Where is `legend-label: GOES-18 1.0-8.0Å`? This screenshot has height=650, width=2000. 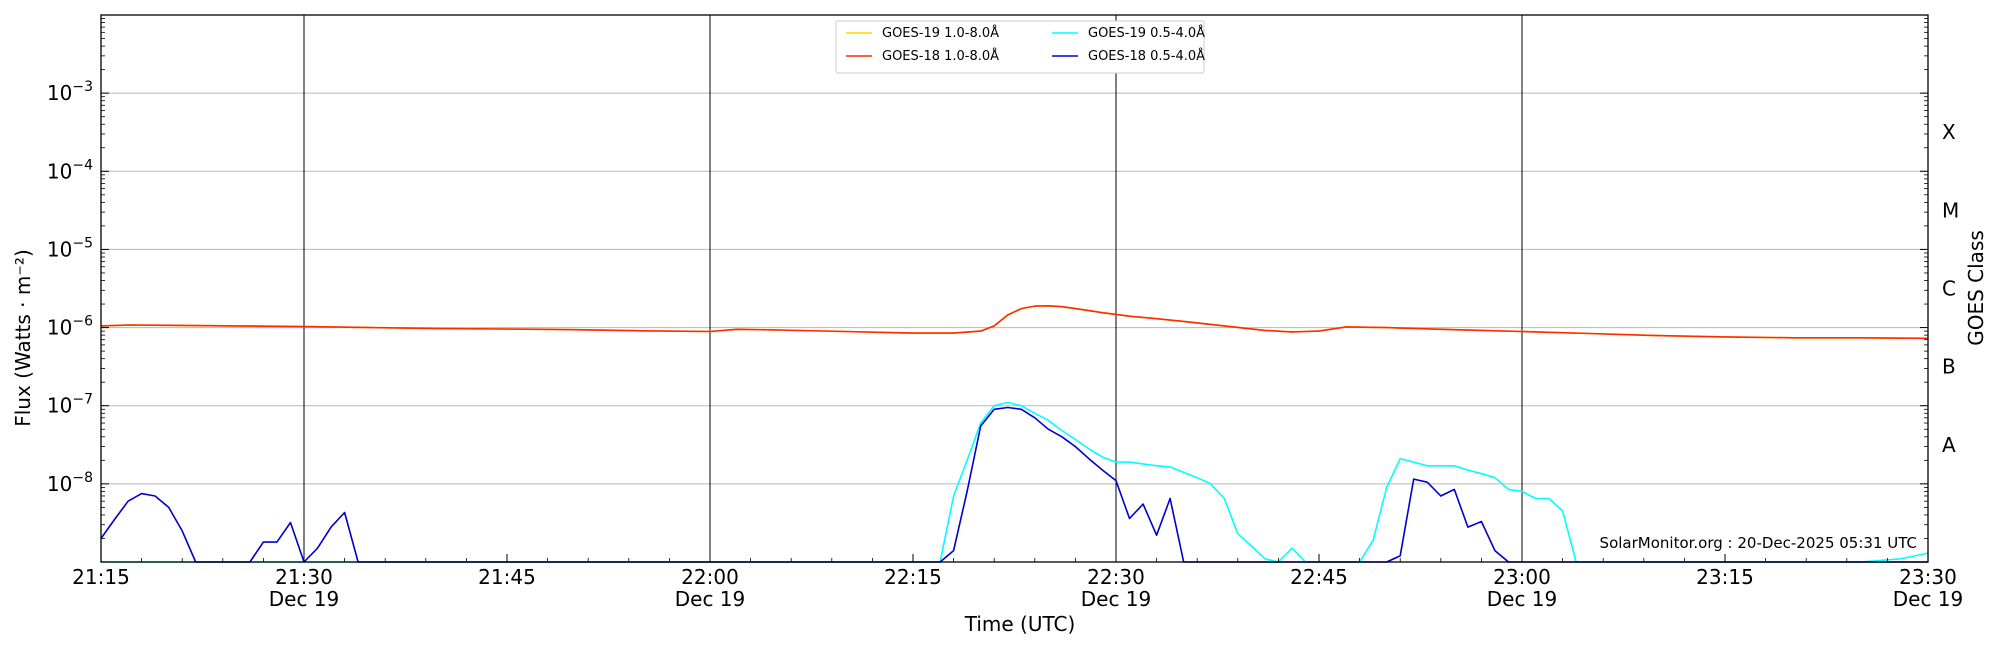
legend-label: GOES-18 1.0-8.0Å is located at coordinates (940, 56).